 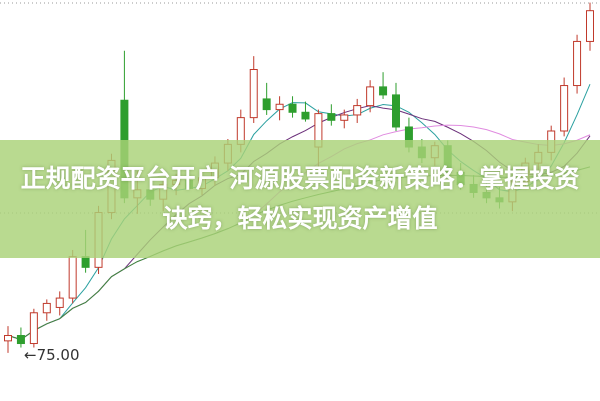 What do you see at coordinates (58, 354) in the screenshot?
I see `price-annotation-text: 75.00` at bounding box center [58, 354].